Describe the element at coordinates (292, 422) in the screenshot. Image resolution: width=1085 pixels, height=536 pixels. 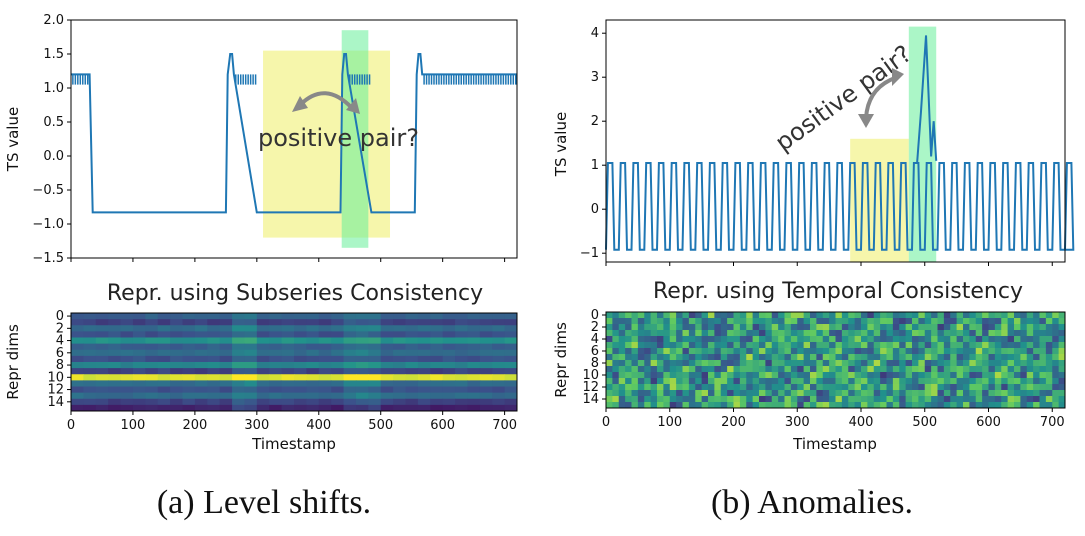
I see `x-ticks: 0 100 200 300 400 500 600 700` at that location.